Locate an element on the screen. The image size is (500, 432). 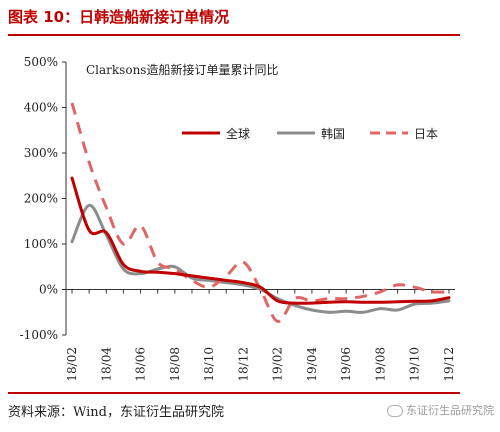
source-note: 资料来源：Wind，东证衍生品研究院 is located at coordinates (116, 412).